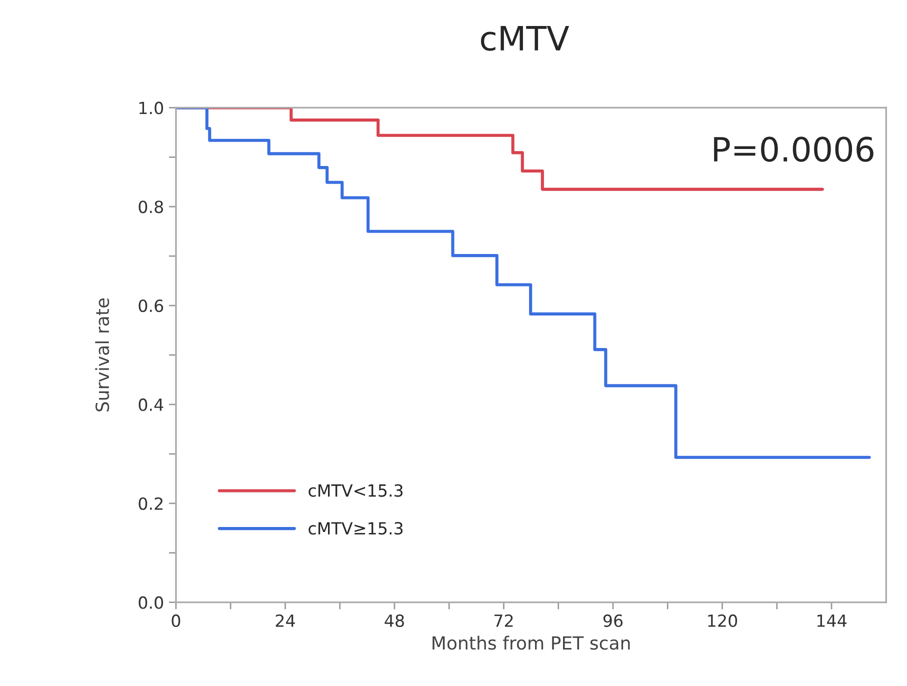 The height and width of the screenshot is (686, 907). What do you see at coordinates (176, 621) in the screenshot?
I see `x-tick-label: 0` at bounding box center [176, 621].